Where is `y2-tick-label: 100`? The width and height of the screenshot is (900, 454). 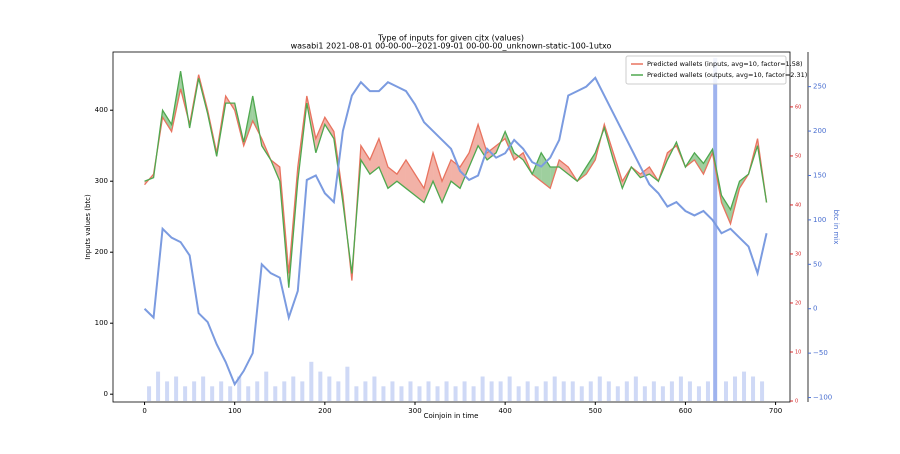 y2-tick-label: 100 is located at coordinates (819, 220).